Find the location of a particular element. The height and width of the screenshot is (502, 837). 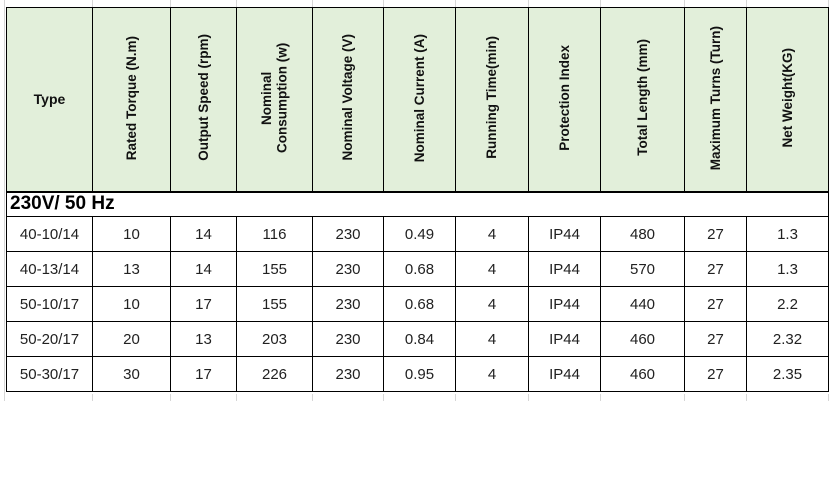

column-header-total-length: Total Length (mm) is located at coordinates (642, 100).